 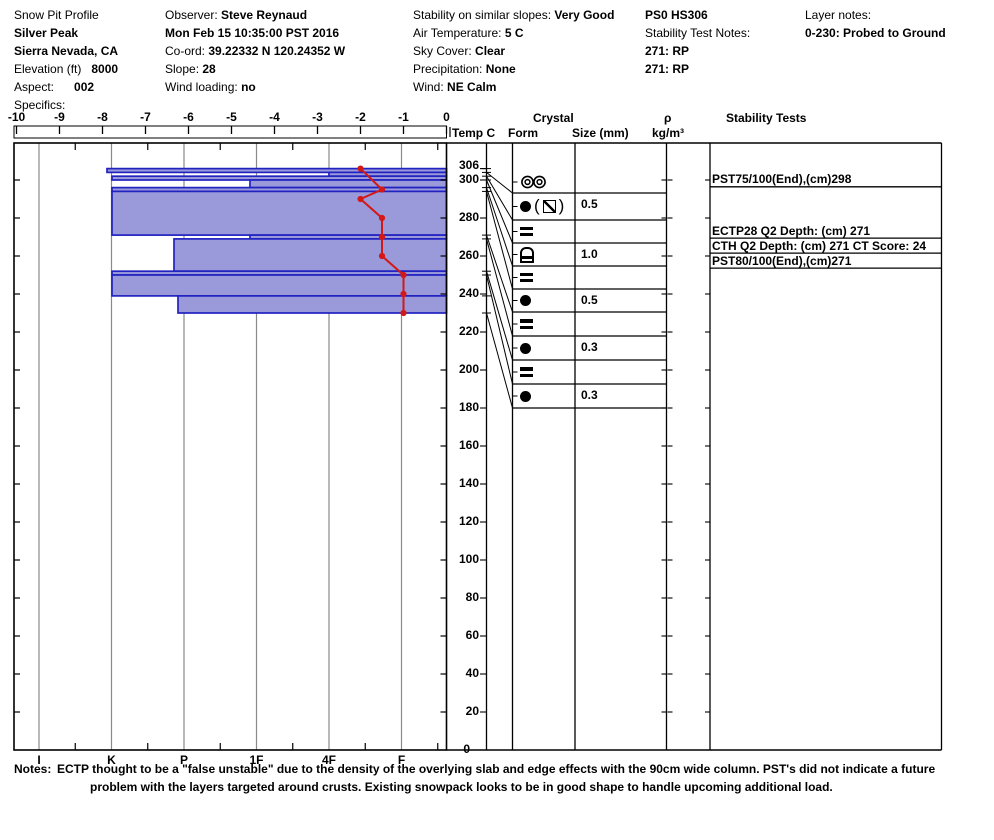 What do you see at coordinates (875, 33) in the screenshot?
I see `layer-note-1: 0-230: Probed to Ground` at bounding box center [875, 33].